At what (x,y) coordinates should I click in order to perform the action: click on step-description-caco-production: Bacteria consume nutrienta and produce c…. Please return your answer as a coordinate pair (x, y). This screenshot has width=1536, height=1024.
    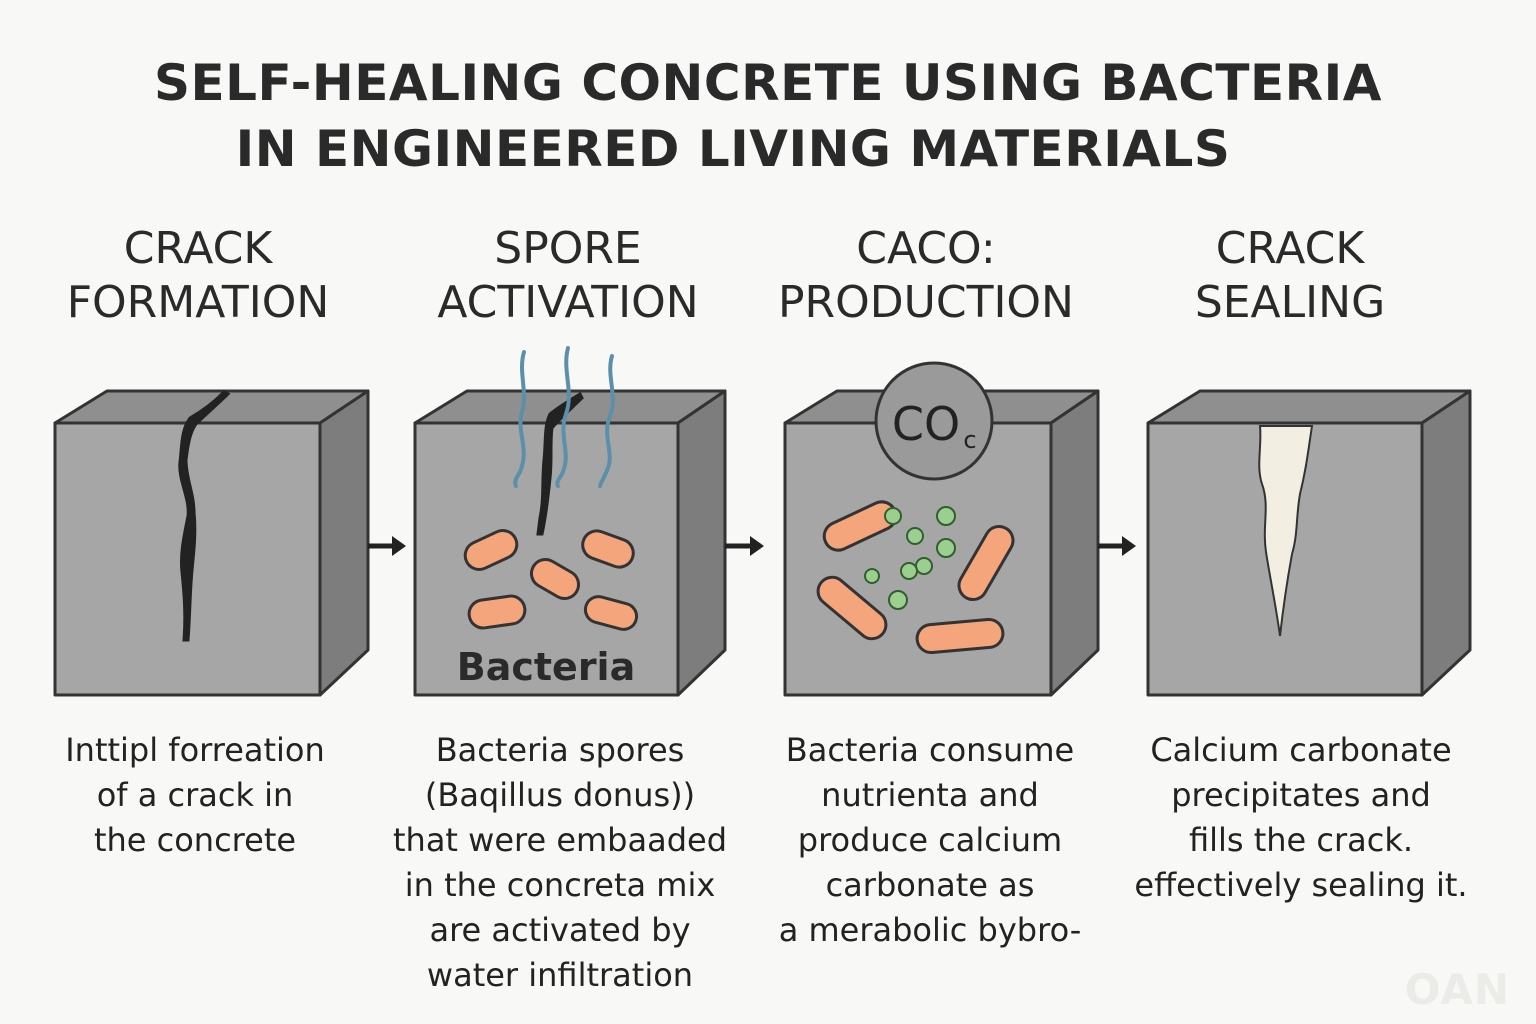
    Looking at the image, I should click on (930, 840).